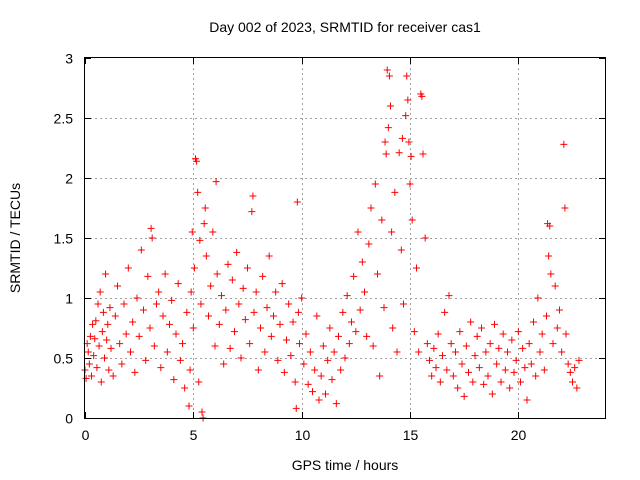 This screenshot has width=640, height=480. What do you see at coordinates (69, 179) in the screenshot?
I see `y-tick-label: 2` at bounding box center [69, 179].